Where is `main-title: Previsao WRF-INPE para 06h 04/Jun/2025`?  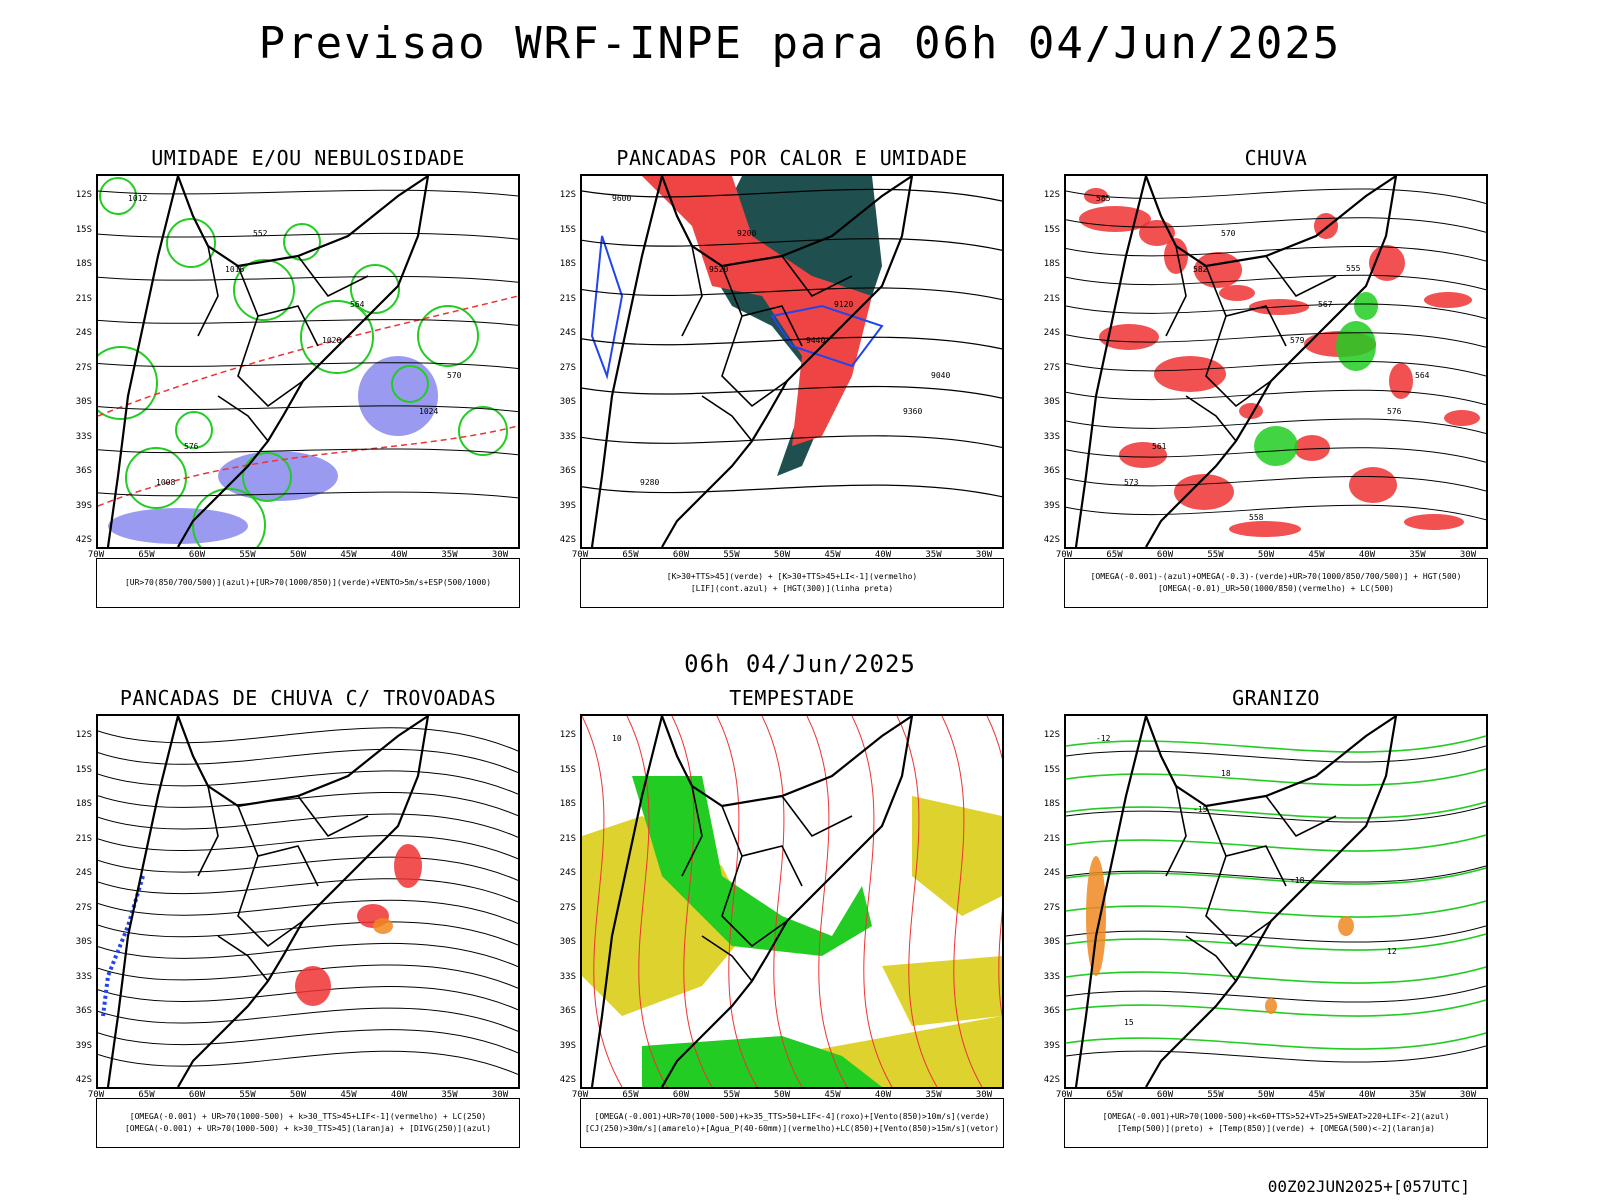 main-title: Previsao WRF-INPE para 06h 04/Jun/2025 is located at coordinates (800, 43).